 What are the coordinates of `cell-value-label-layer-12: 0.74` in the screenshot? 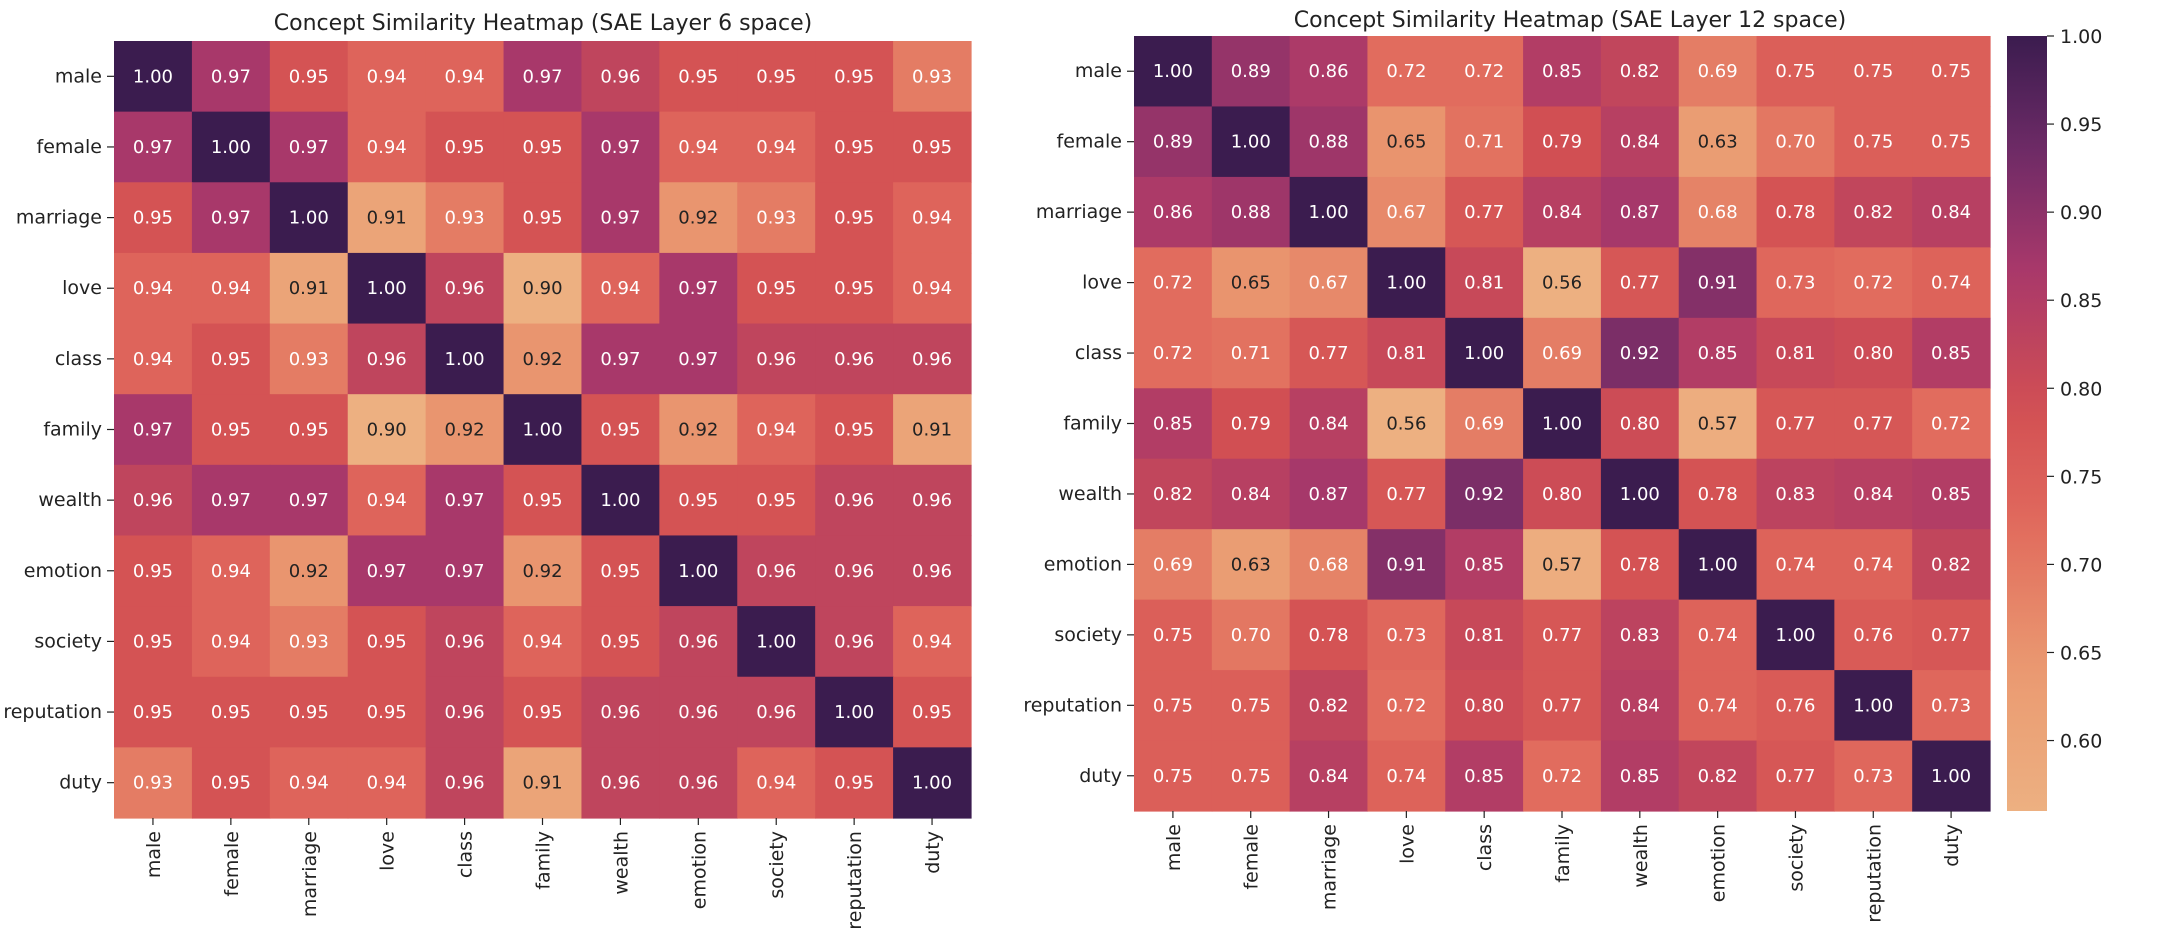 It's located at (1718, 635).